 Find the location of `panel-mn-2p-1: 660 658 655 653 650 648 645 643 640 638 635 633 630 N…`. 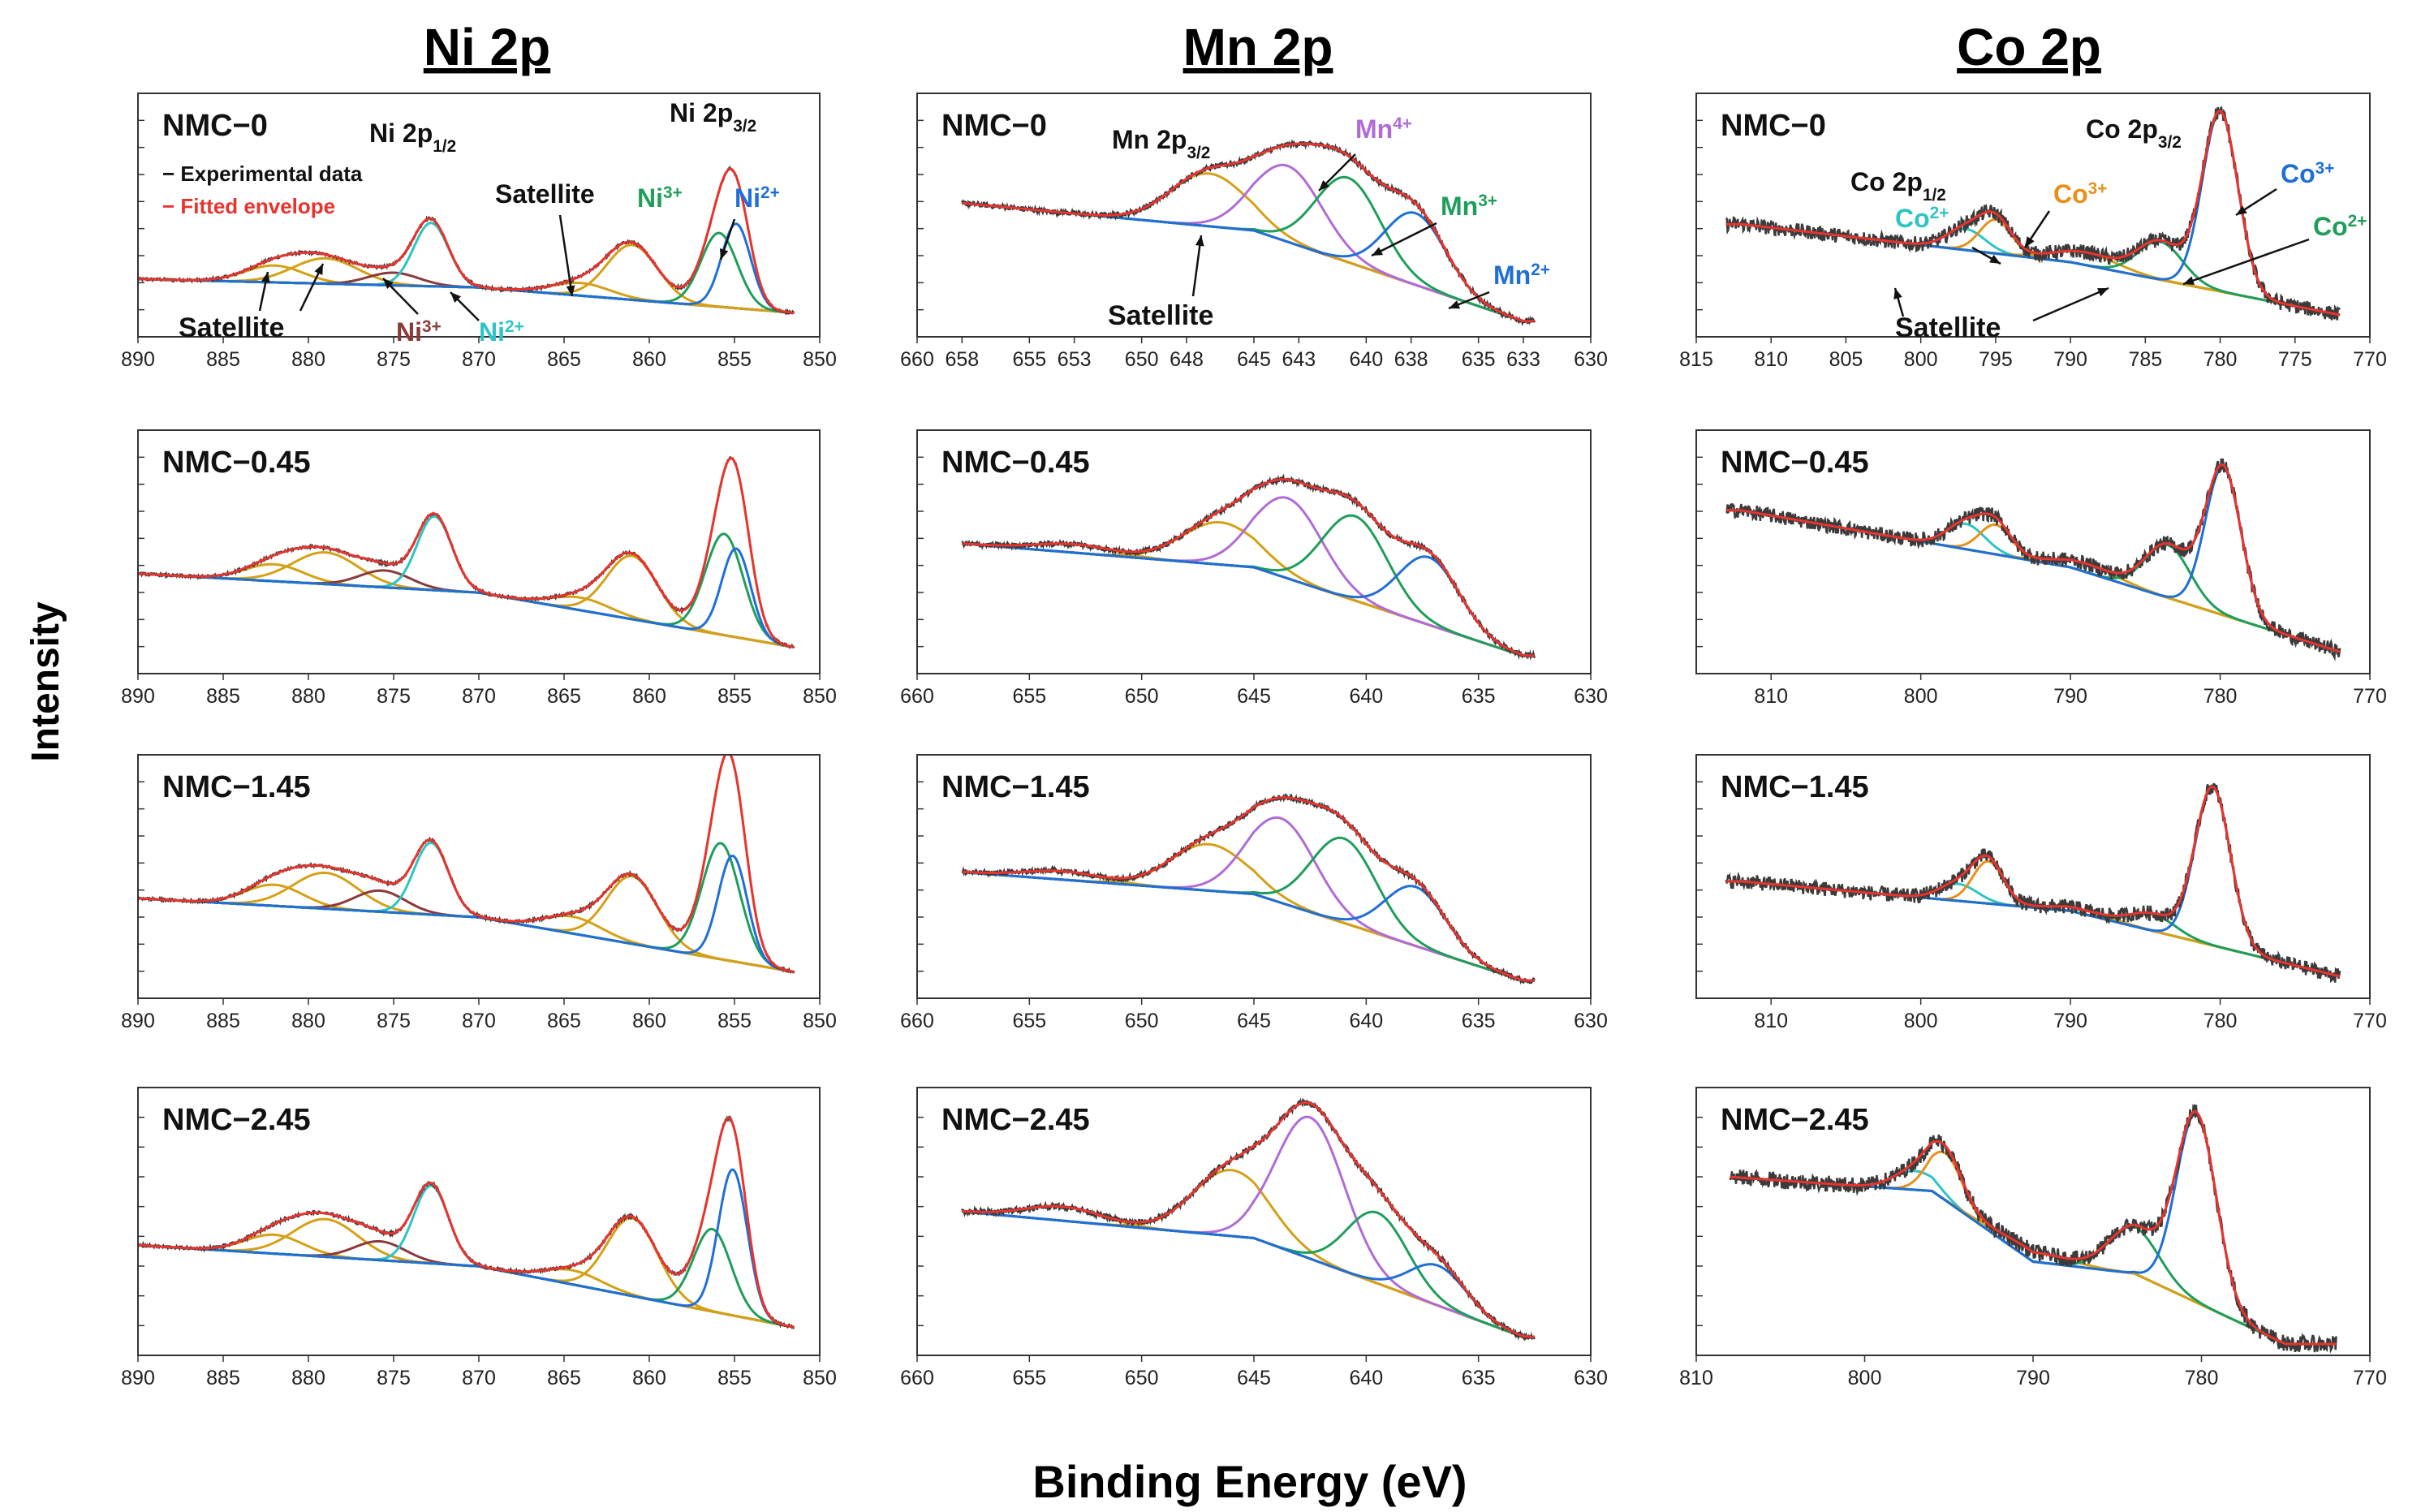

panel-mn-2p-1: 660 658 655 653 650 648 645 643 640 638 635 633 630 N… is located at coordinates (1254, 232).